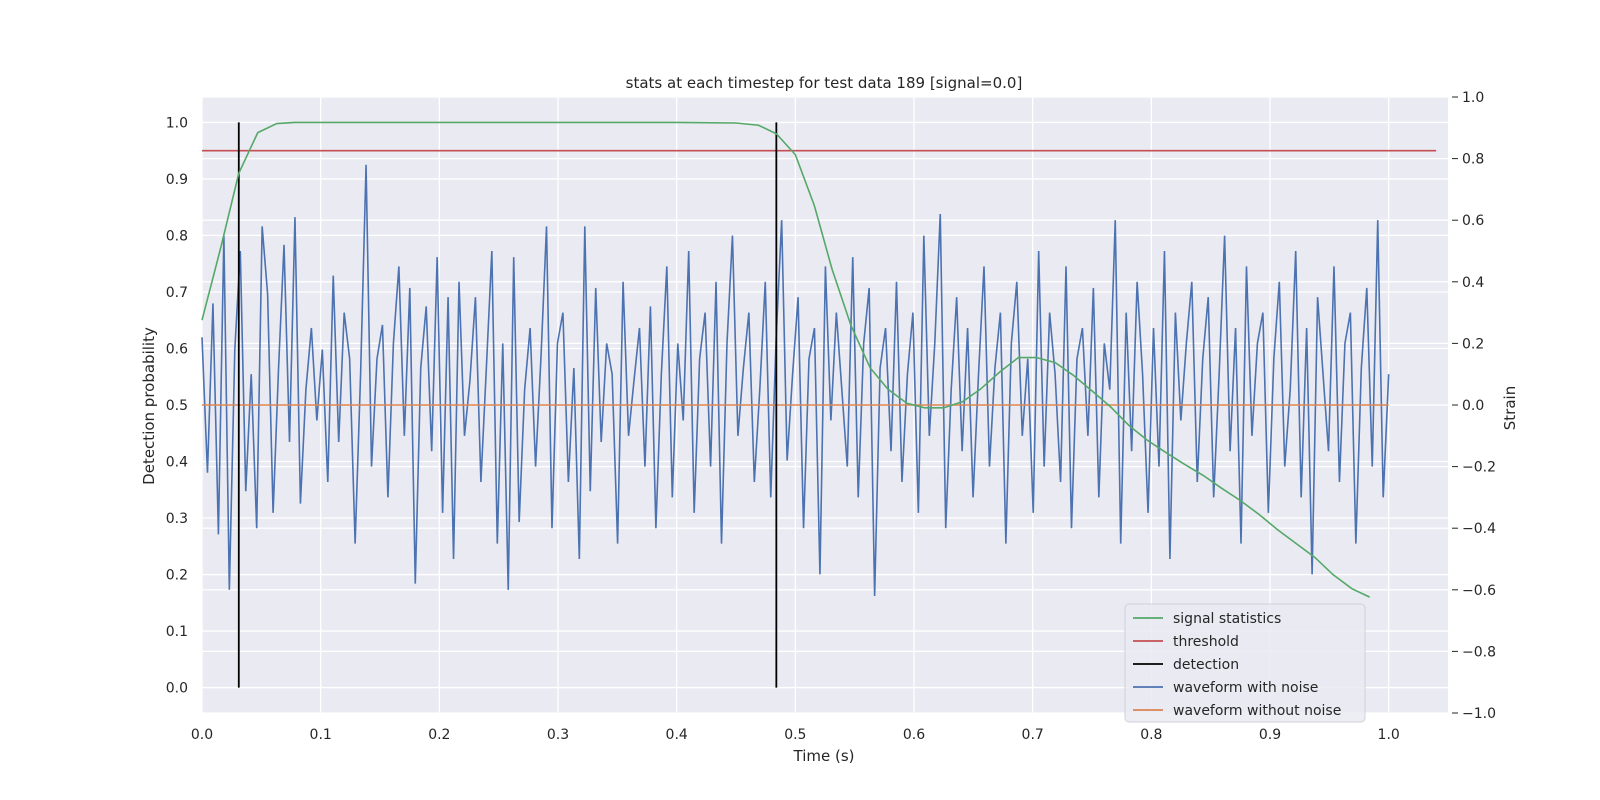  What do you see at coordinates (177, 293) in the screenshot?
I see `y-tick-label: 0.7` at bounding box center [177, 293].